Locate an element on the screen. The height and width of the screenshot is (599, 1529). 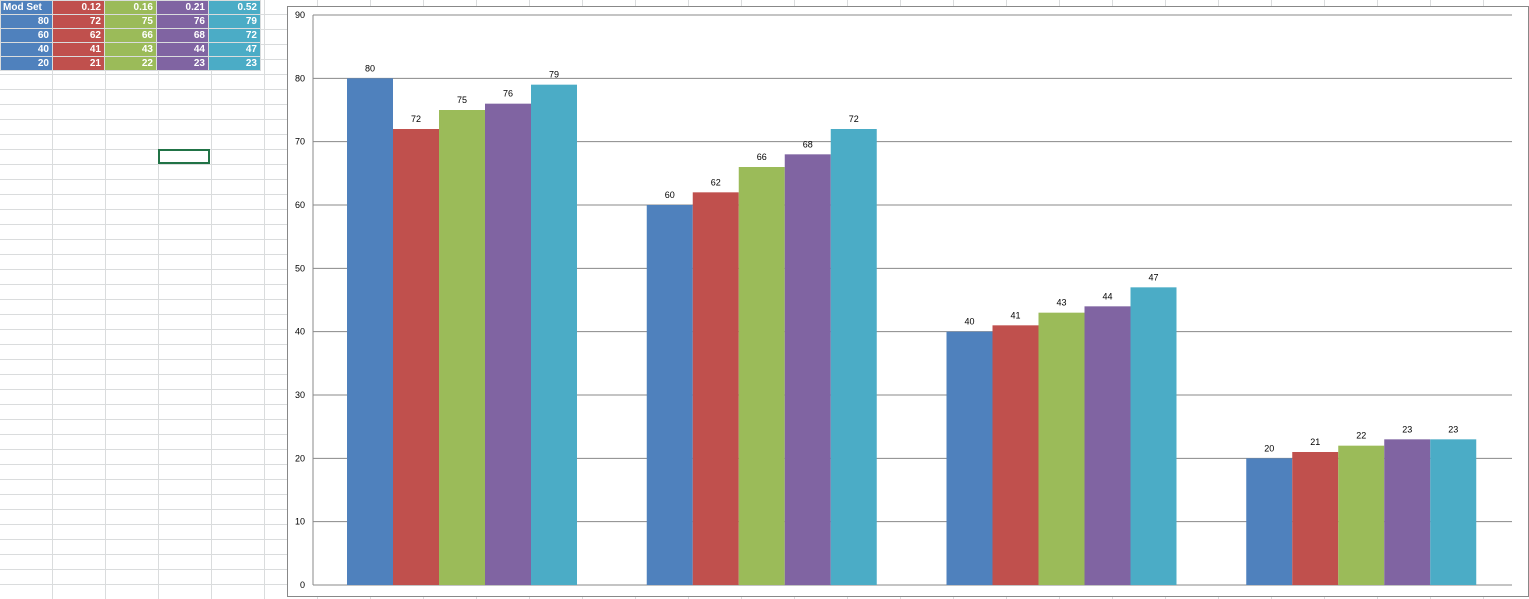
cell: 62 is located at coordinates (78, 35).